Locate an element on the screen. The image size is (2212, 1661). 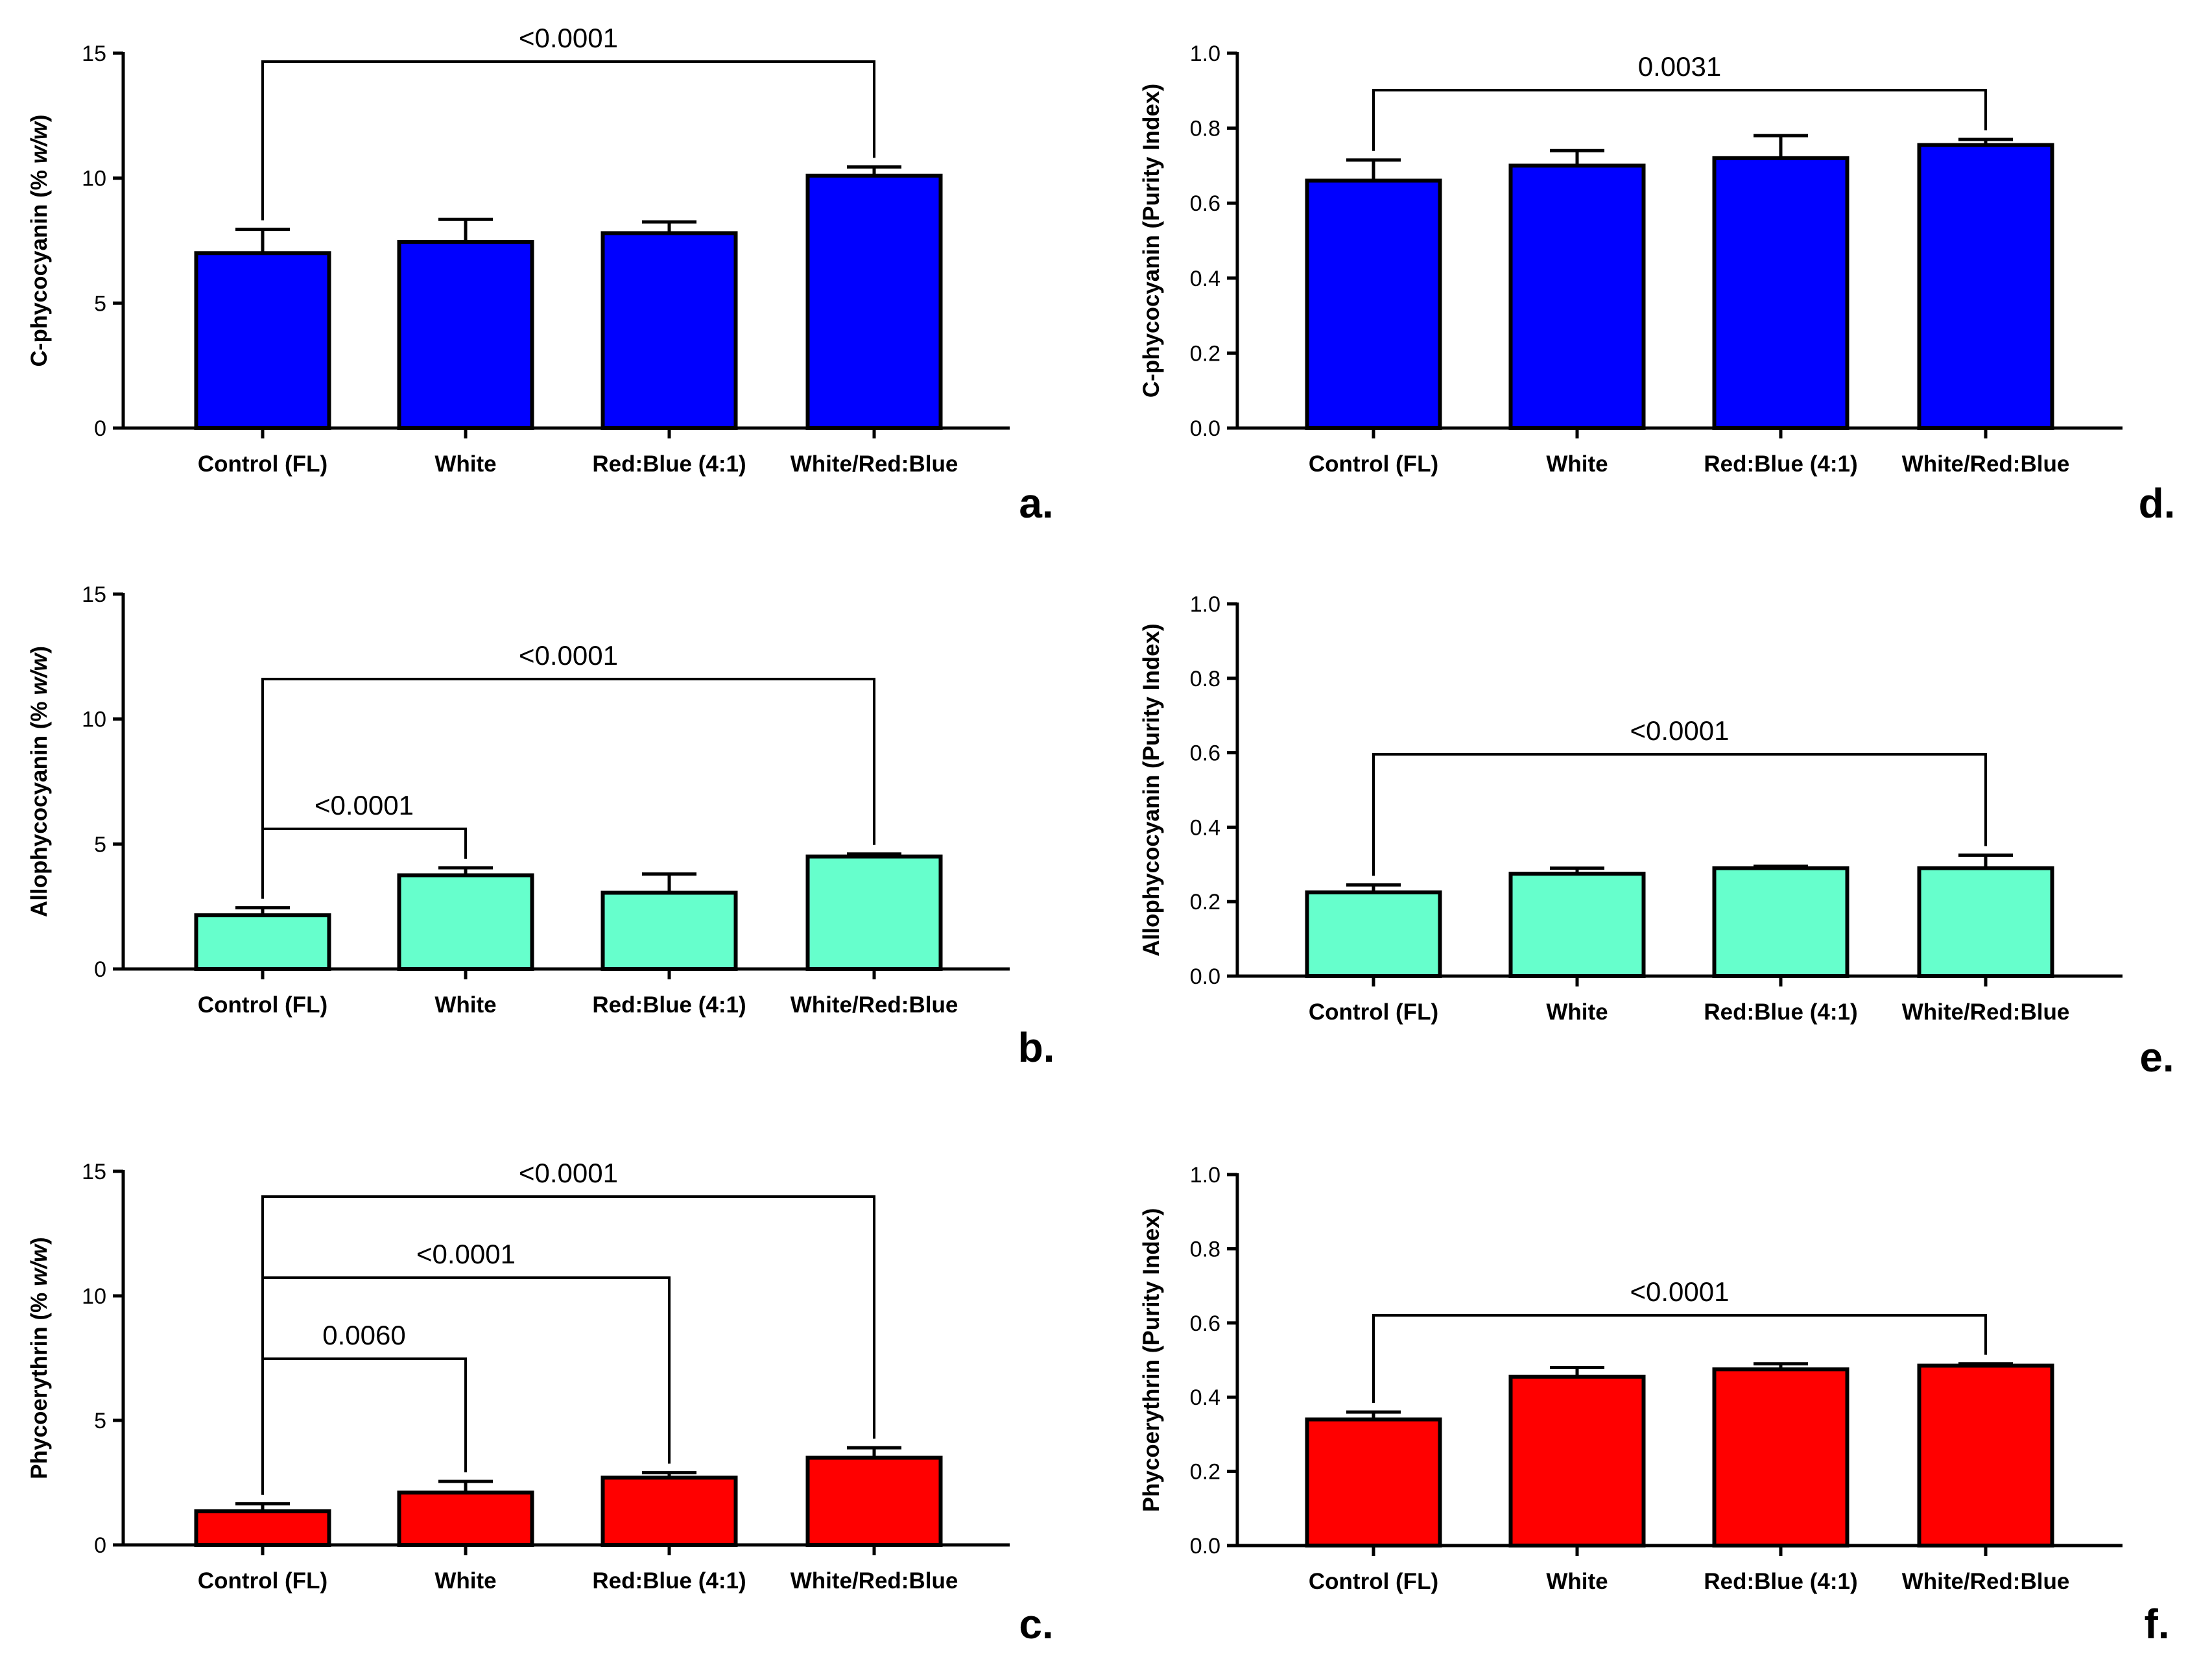
panel-letter: e. is located at coordinates (2156, 1057).